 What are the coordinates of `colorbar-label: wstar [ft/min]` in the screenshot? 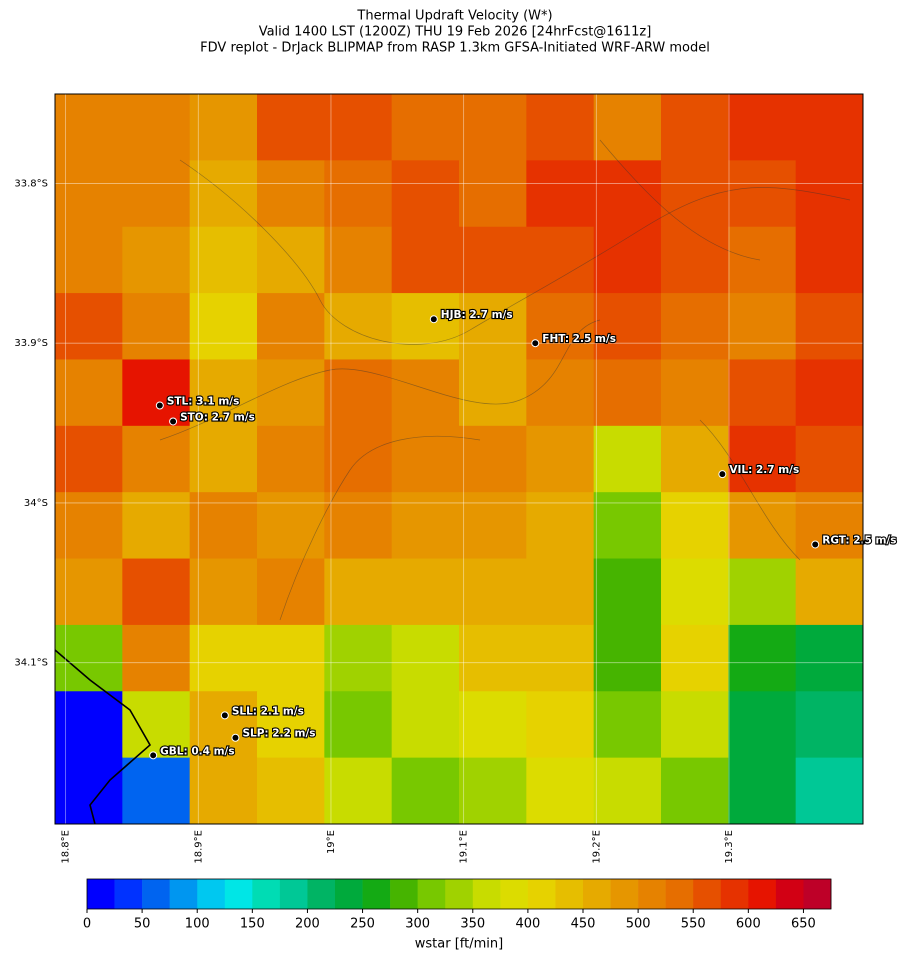 It's located at (459, 944).